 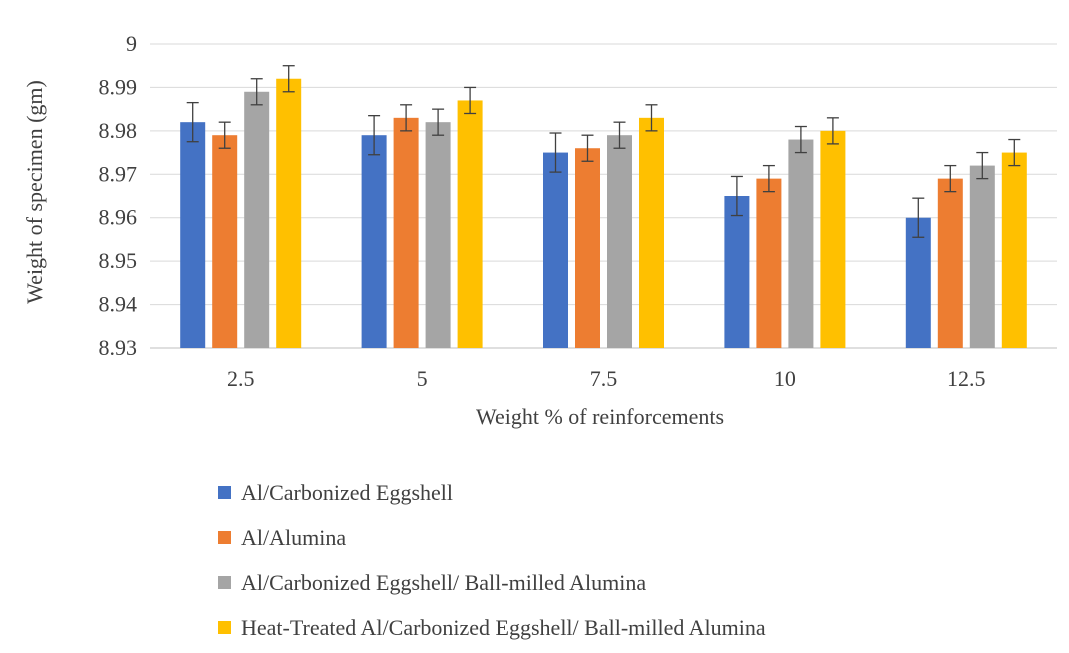 I want to click on x-tick-label: 5, so click(x=422, y=378).